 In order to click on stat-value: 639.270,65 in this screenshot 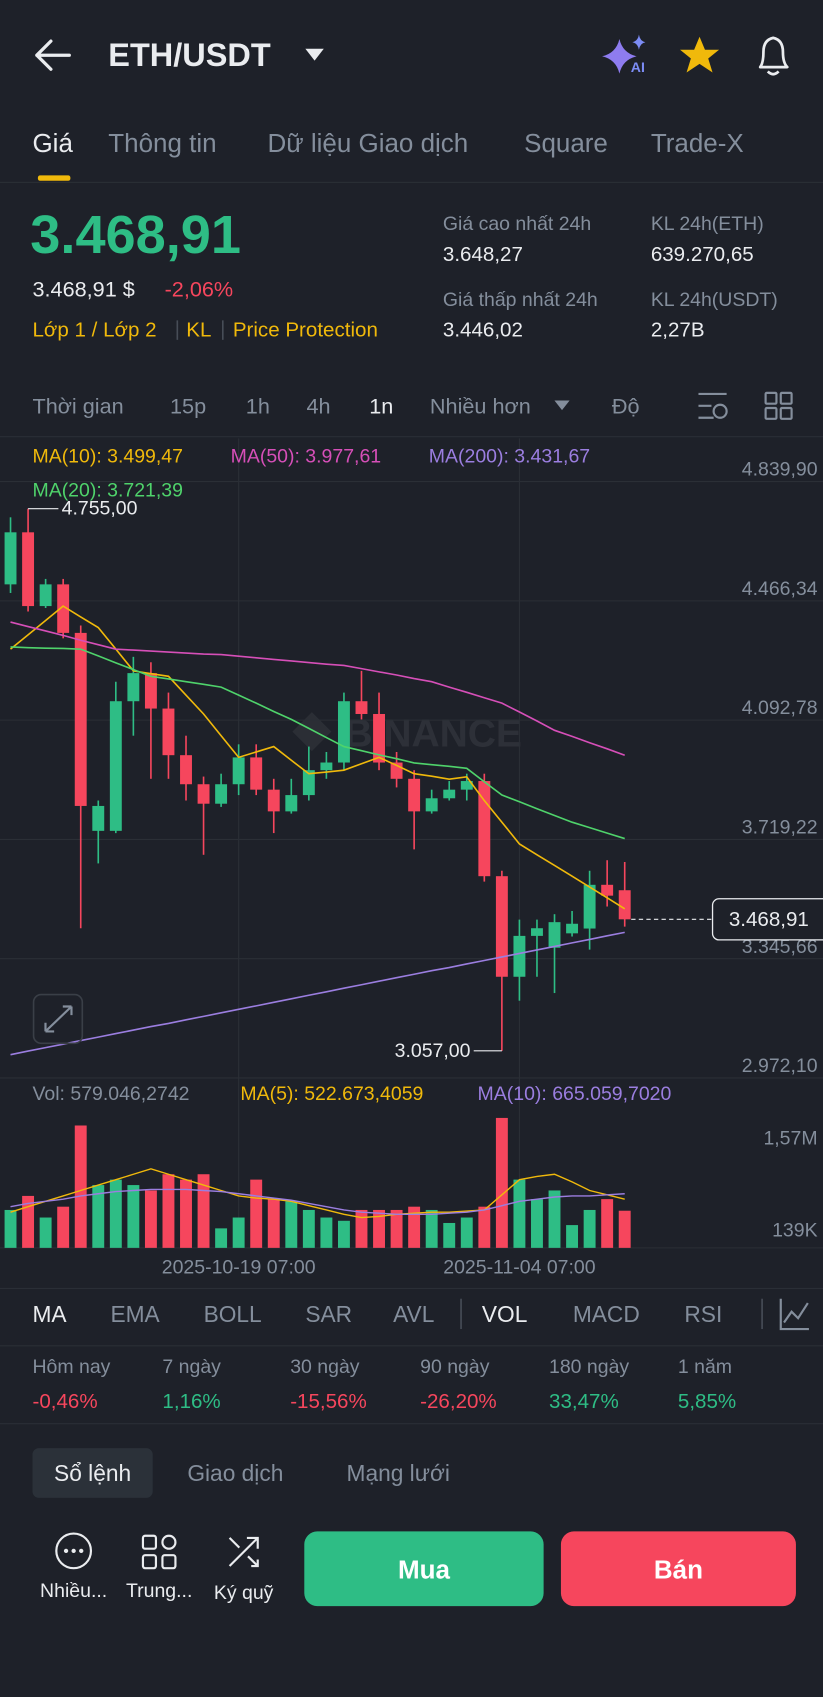, I will do `click(702, 254)`.